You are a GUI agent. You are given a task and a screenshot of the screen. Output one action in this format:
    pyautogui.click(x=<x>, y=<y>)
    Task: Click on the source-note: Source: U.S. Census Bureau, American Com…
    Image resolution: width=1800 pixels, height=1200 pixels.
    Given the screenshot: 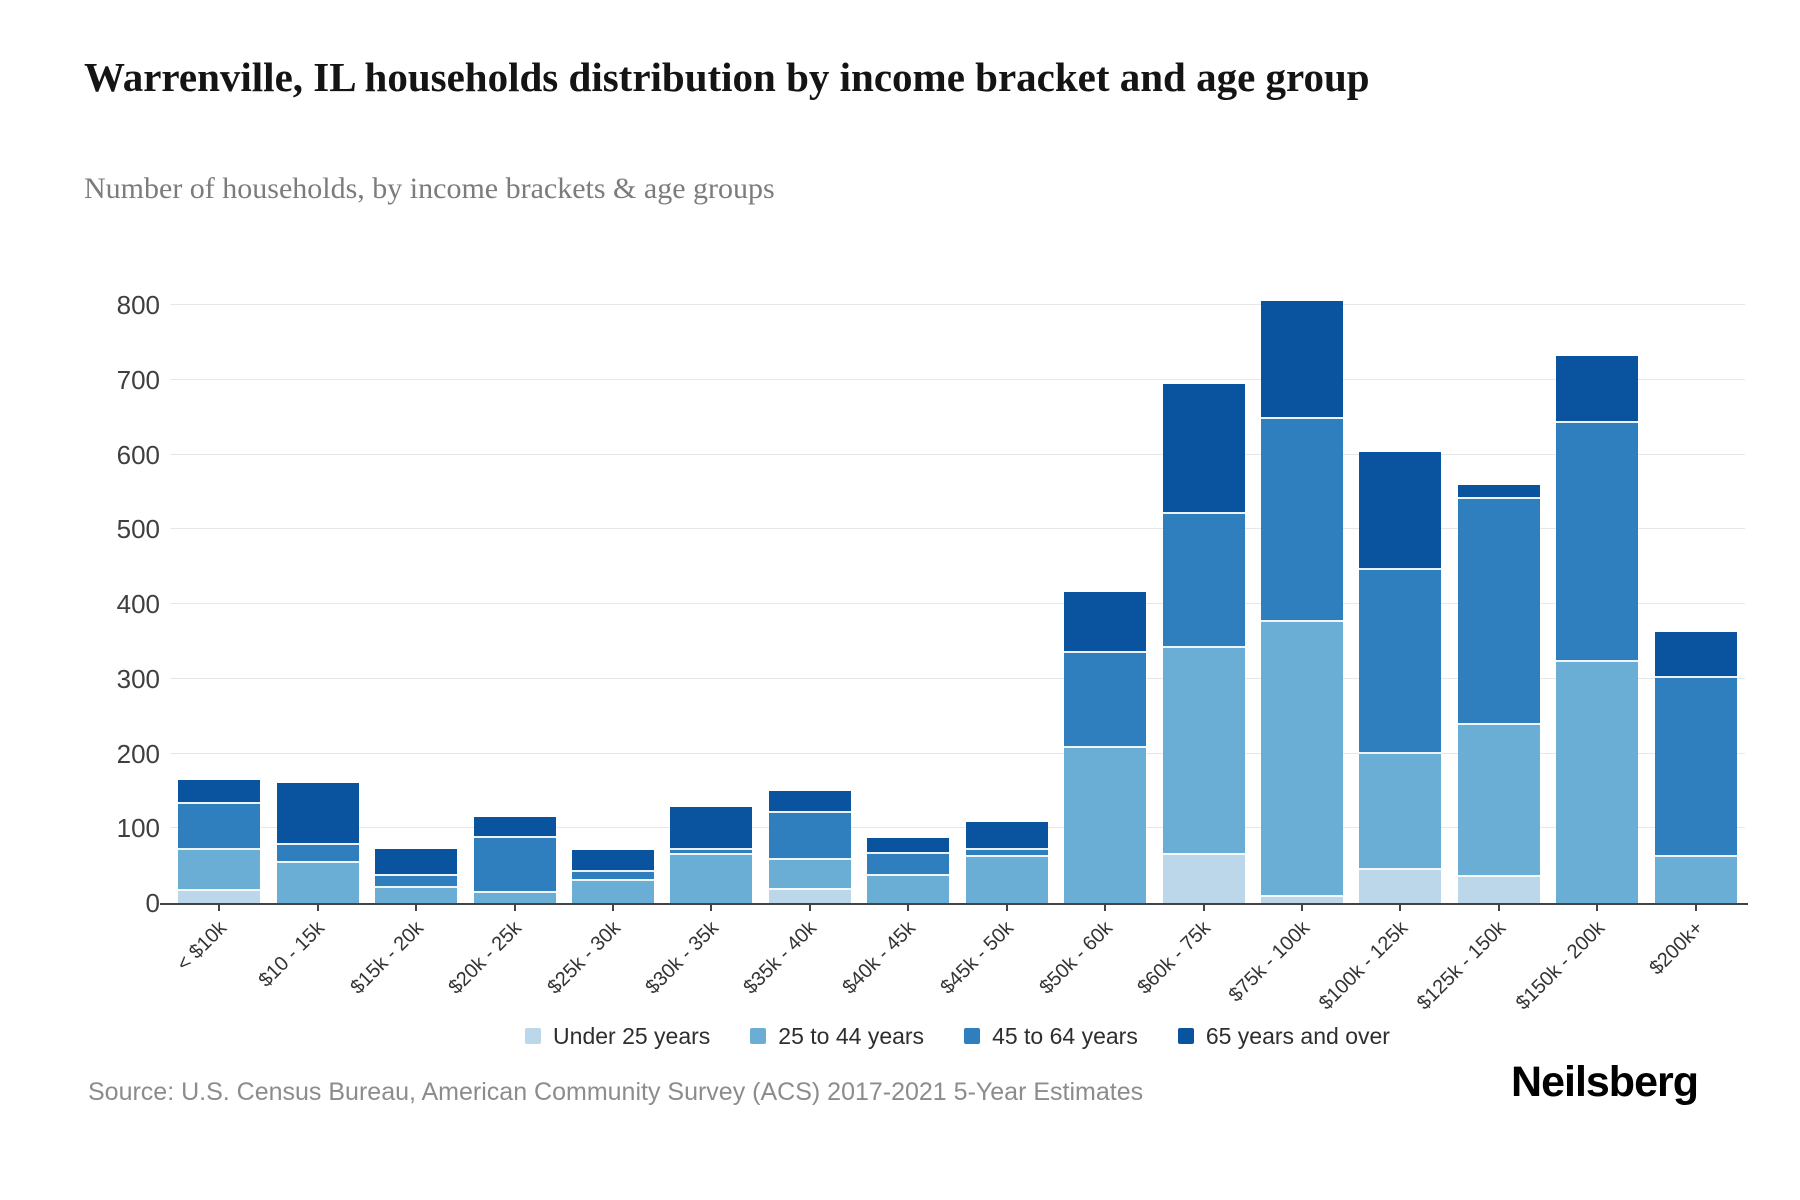 What is the action you would take?
    pyautogui.click(x=616, y=1092)
    